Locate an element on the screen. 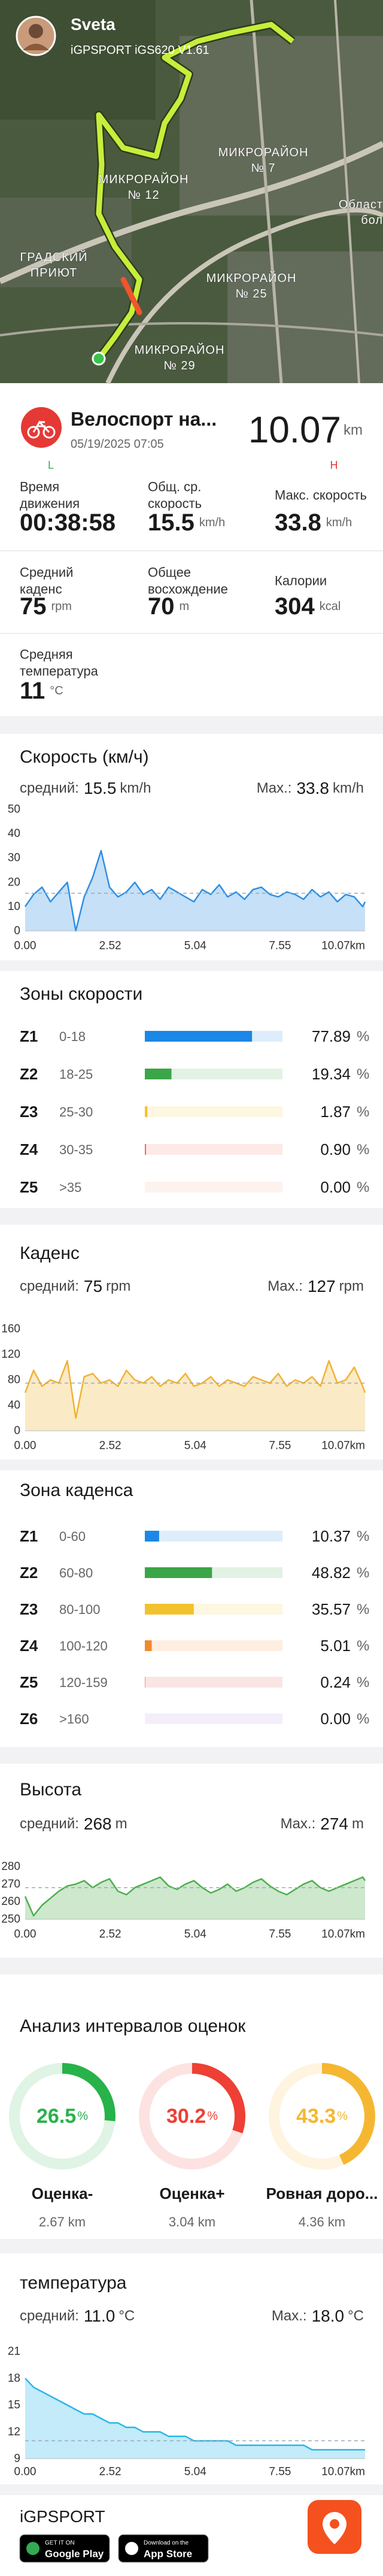 Image resolution: width=383 pixels, height=2576 pixels. stat-value-part: 33.8 is located at coordinates (298, 522).